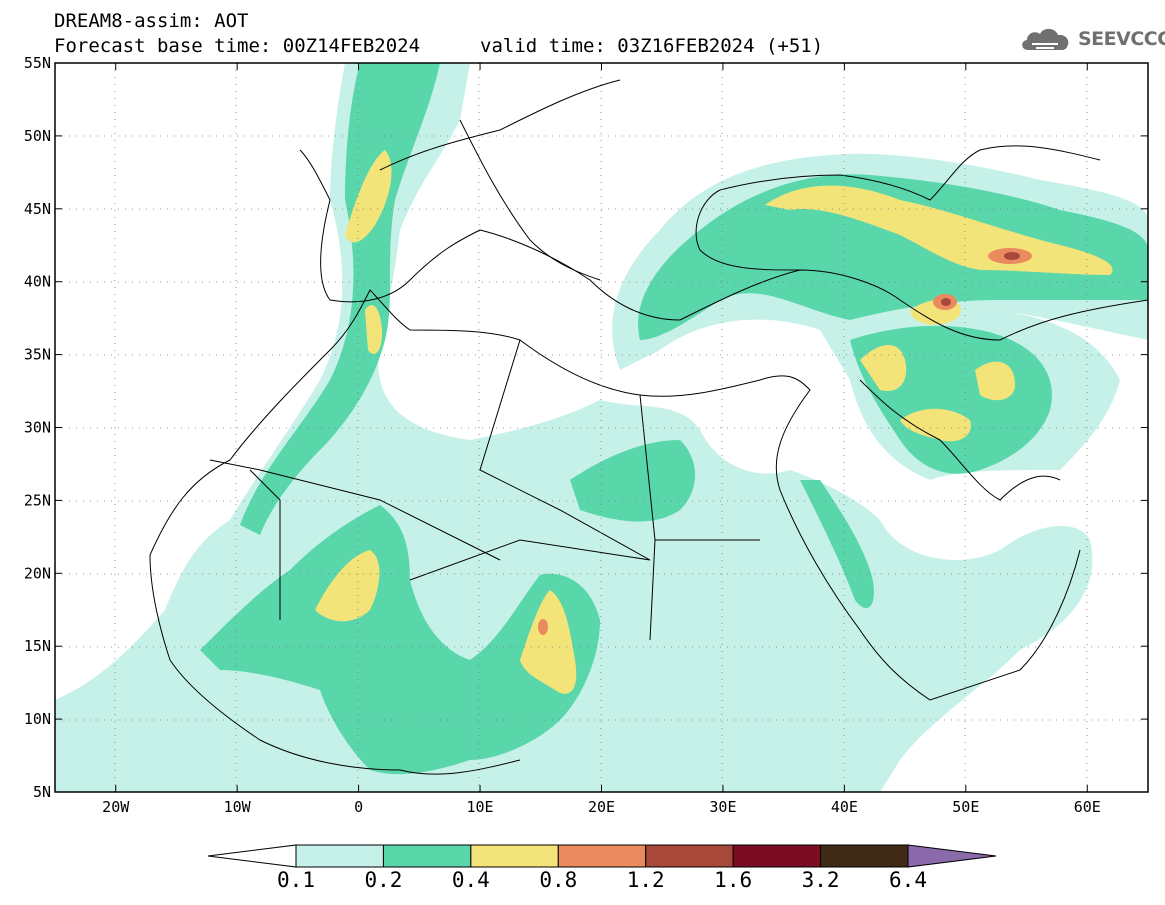 The height and width of the screenshot is (905, 1165). I want to click on colorbar-label: 0.8, so click(558, 880).